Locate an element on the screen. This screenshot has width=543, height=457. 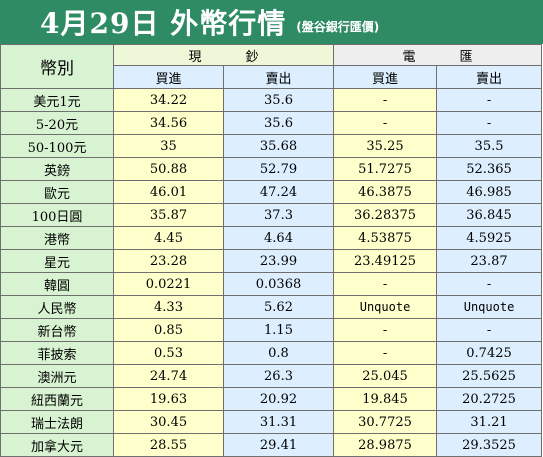
cash-sell-header: 賣出 is located at coordinates (278, 77).